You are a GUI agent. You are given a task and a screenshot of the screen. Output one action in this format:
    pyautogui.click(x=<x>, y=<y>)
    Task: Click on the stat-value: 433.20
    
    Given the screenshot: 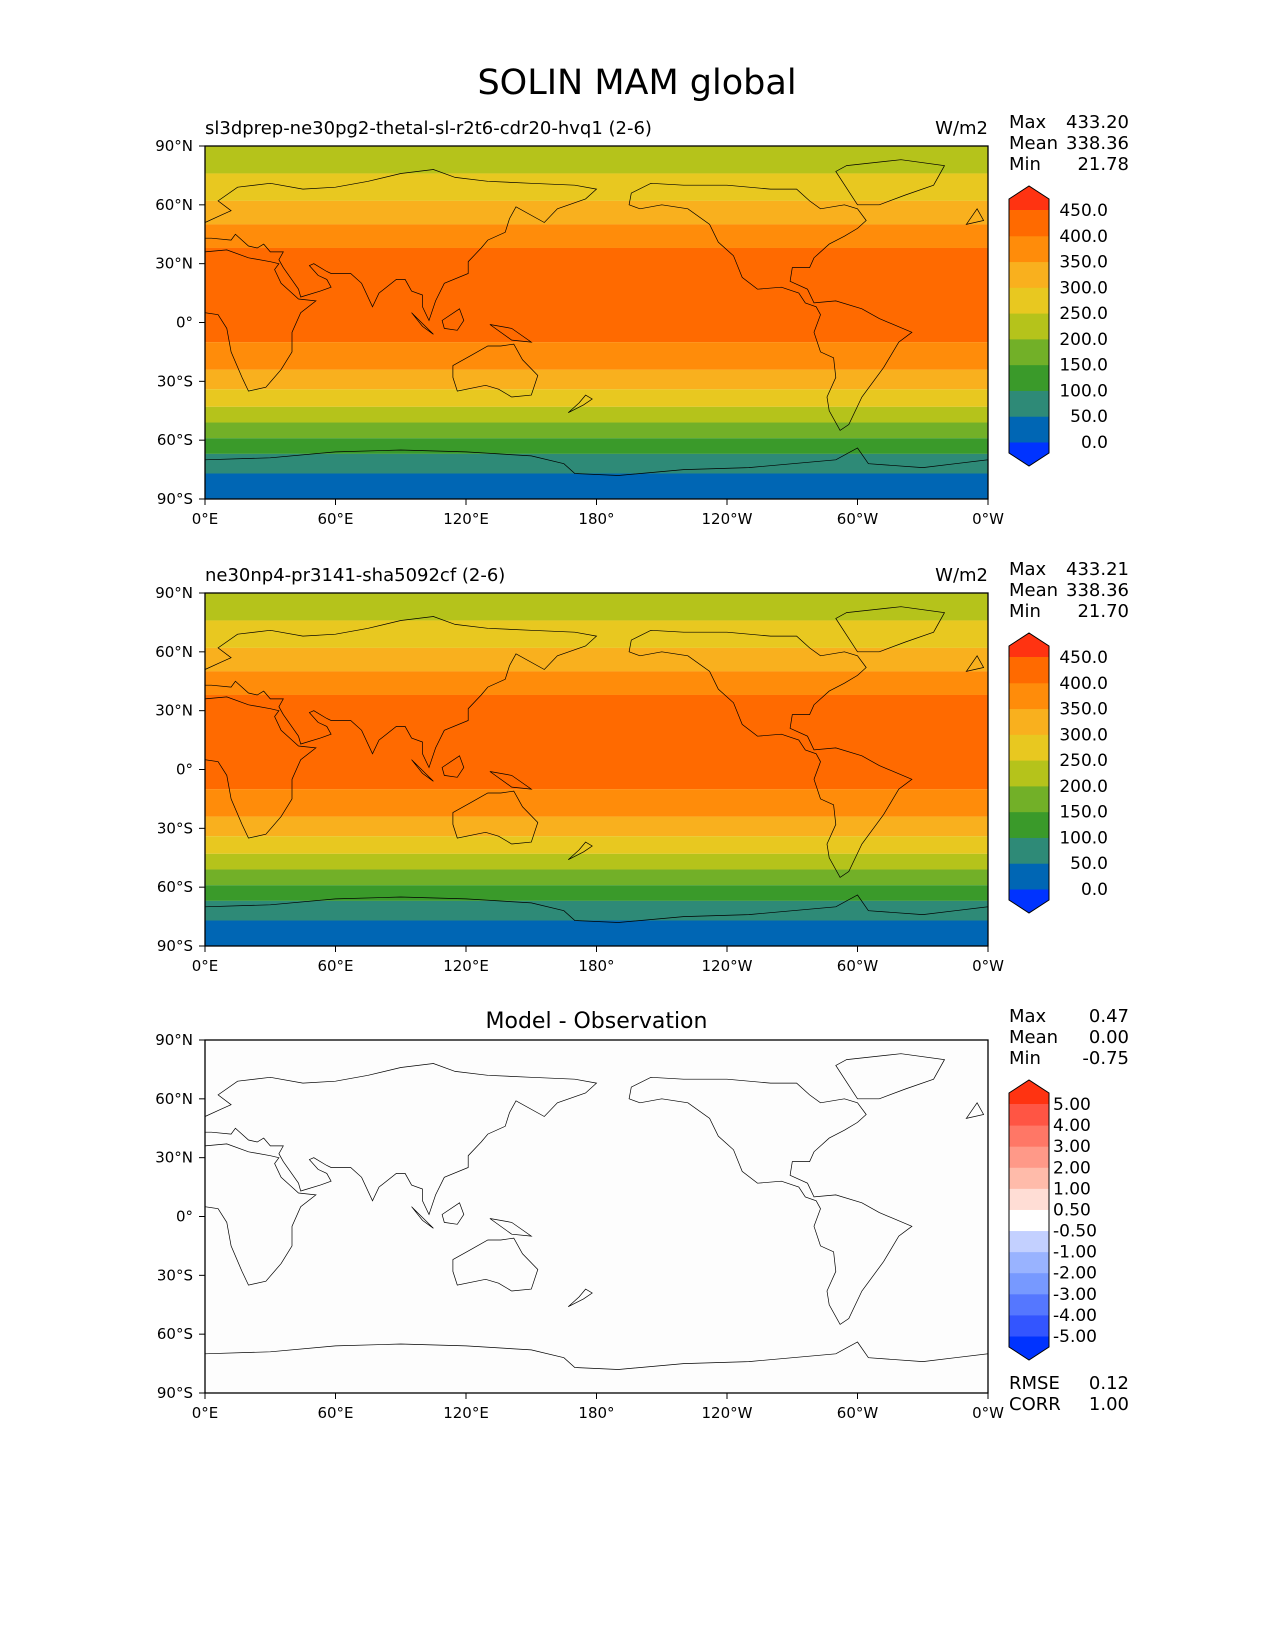 What is the action you would take?
    pyautogui.click(x=1097, y=122)
    